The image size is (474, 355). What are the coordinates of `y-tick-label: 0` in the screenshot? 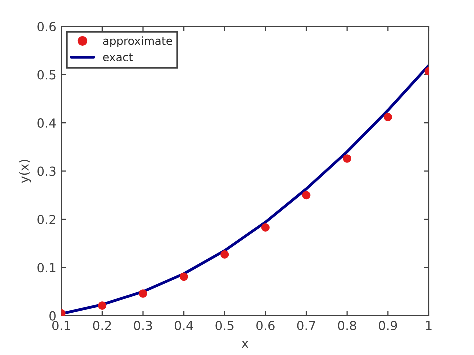 It's located at (53, 316).